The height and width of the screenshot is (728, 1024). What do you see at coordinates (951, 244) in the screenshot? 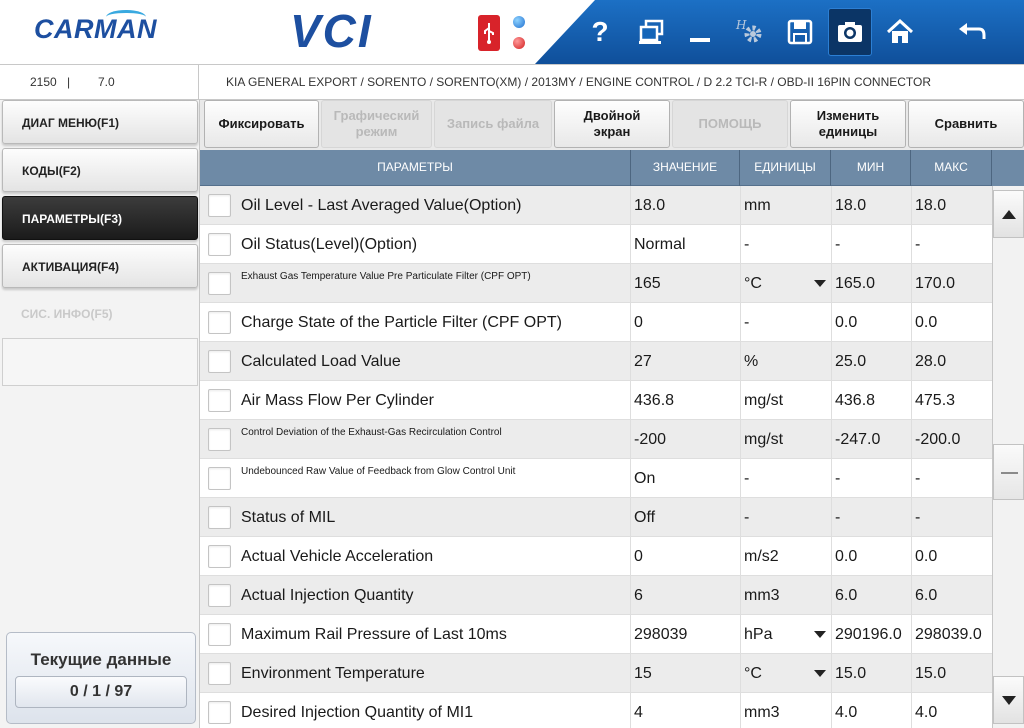
I see `parameter-max: -` at bounding box center [951, 244].